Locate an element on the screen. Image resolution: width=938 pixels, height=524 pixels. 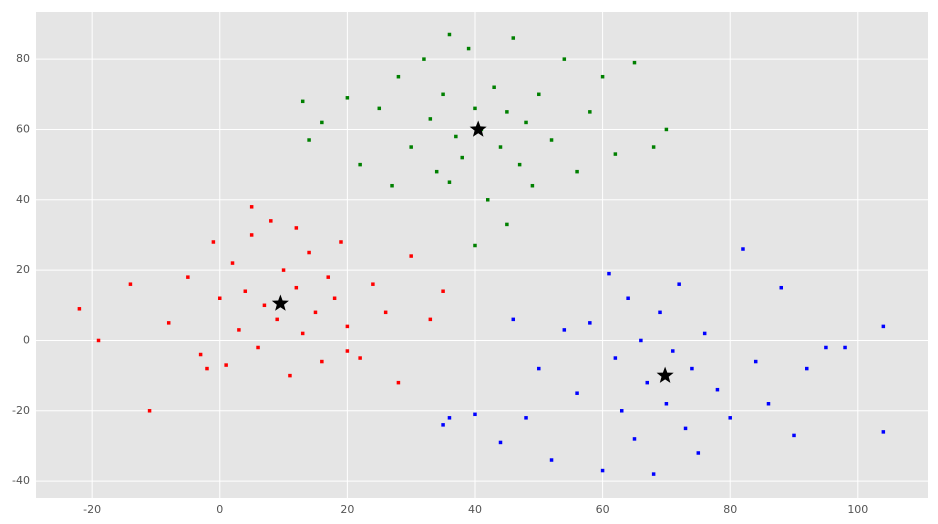
x-tick-label: 80 is located at coordinates (730, 509).